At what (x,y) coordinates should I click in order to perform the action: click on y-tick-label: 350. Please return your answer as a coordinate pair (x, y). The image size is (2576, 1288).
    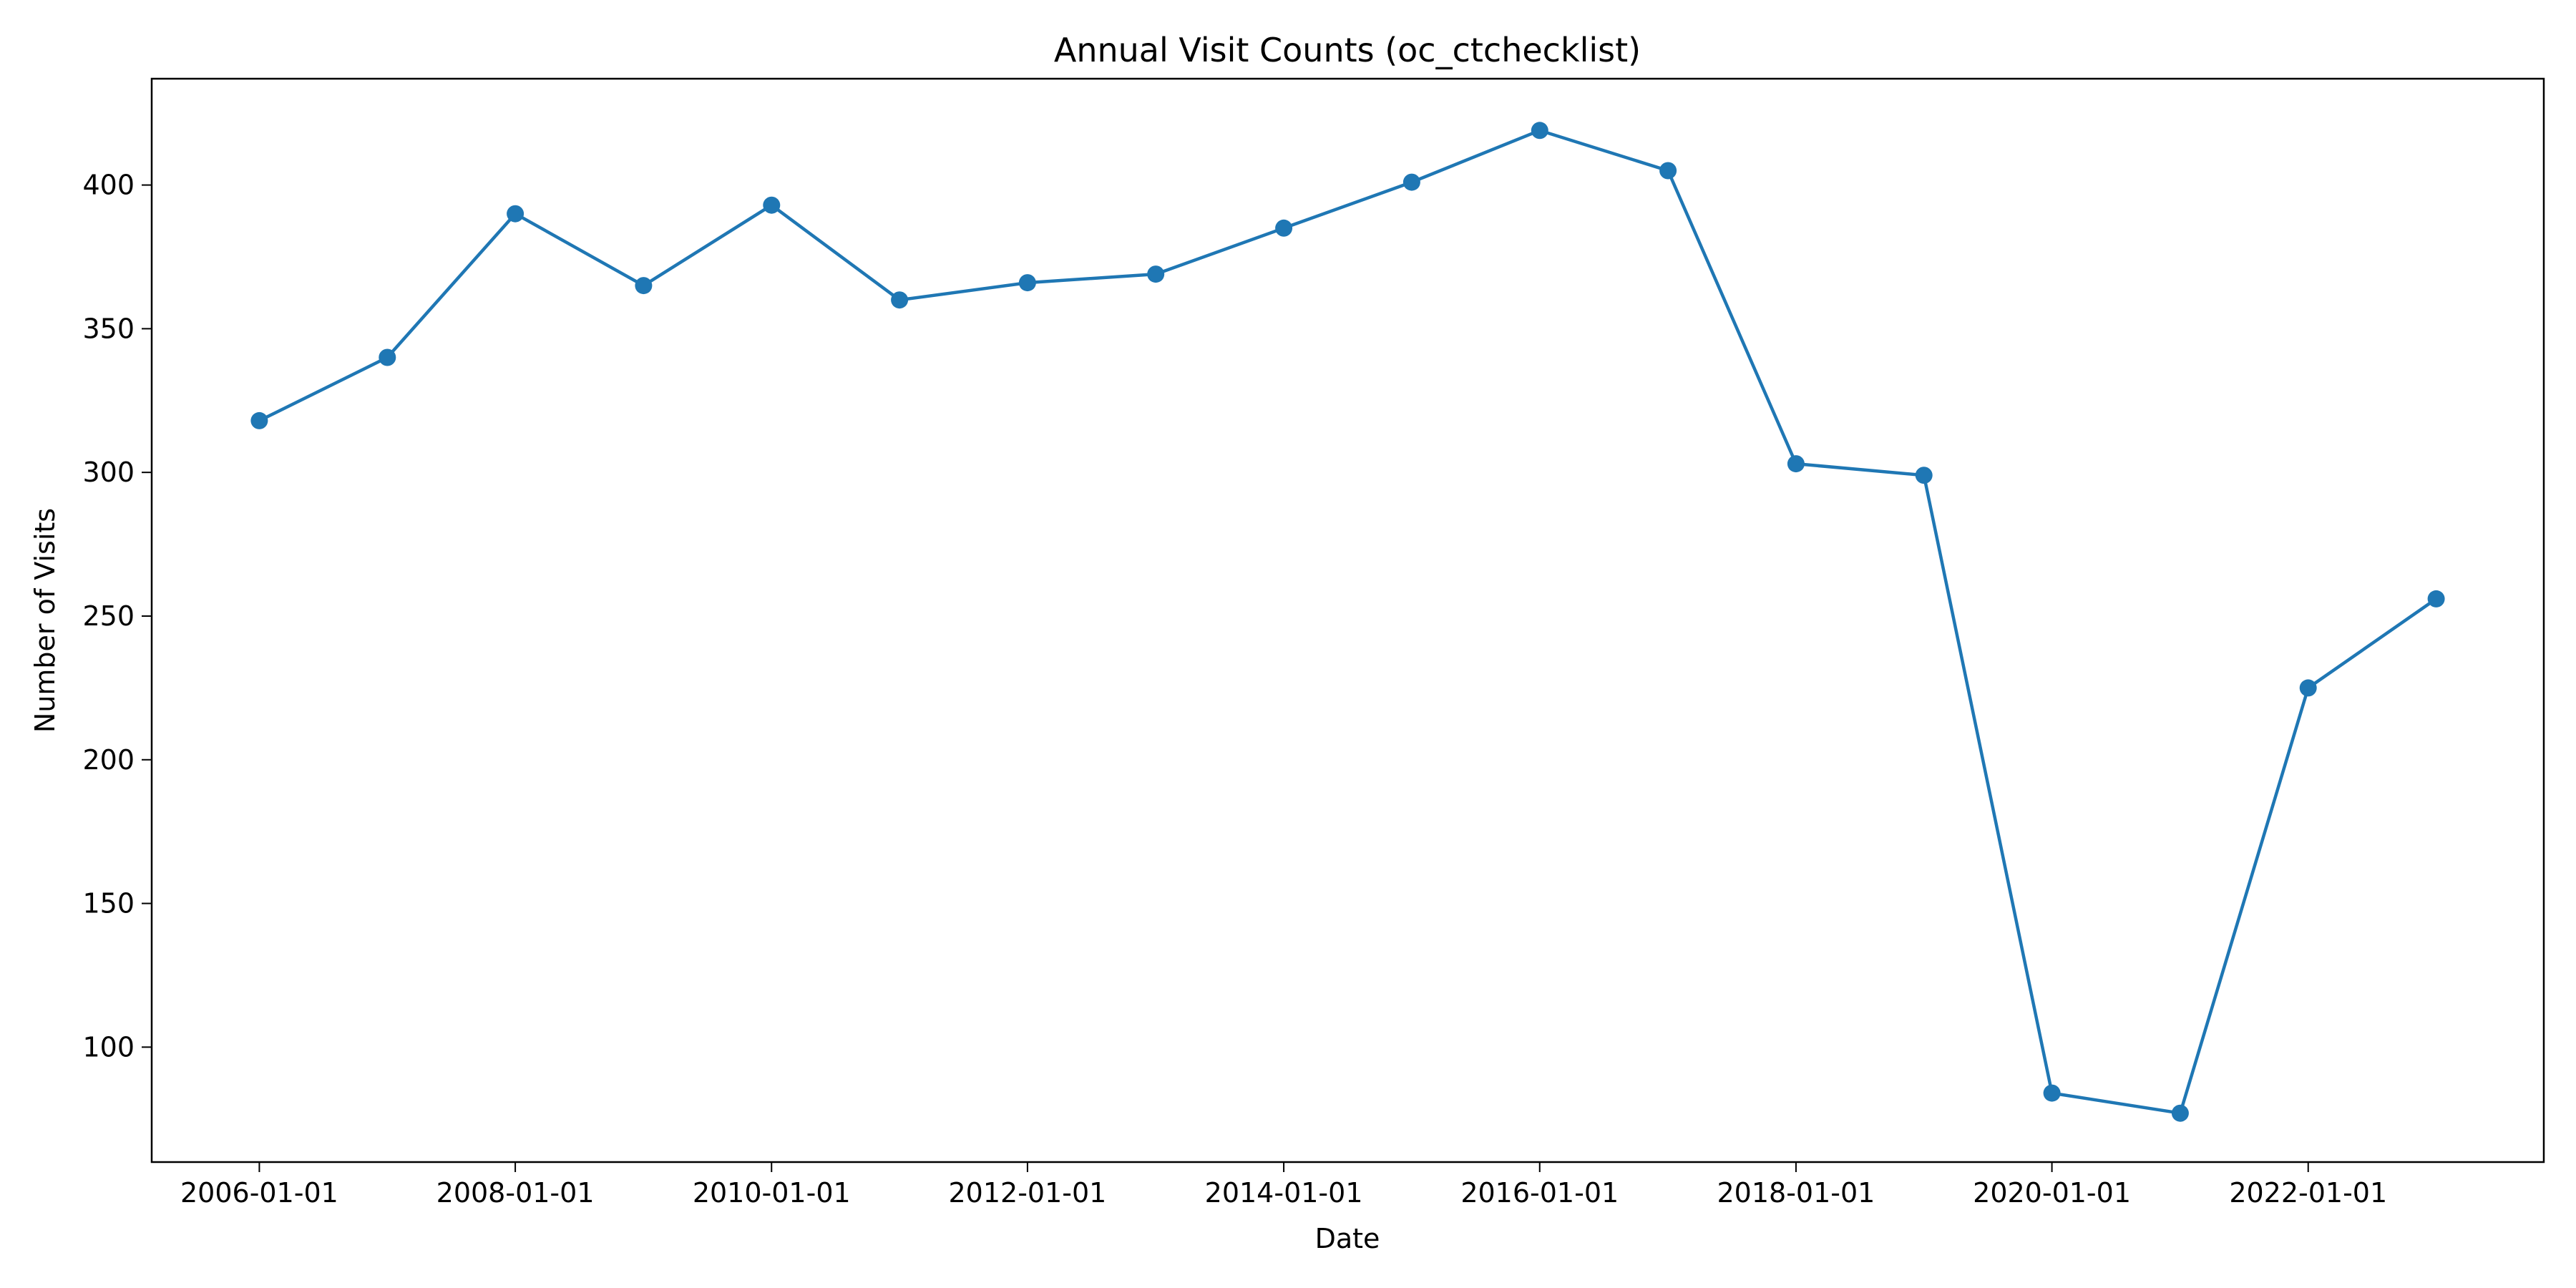
    Looking at the image, I should click on (108, 328).